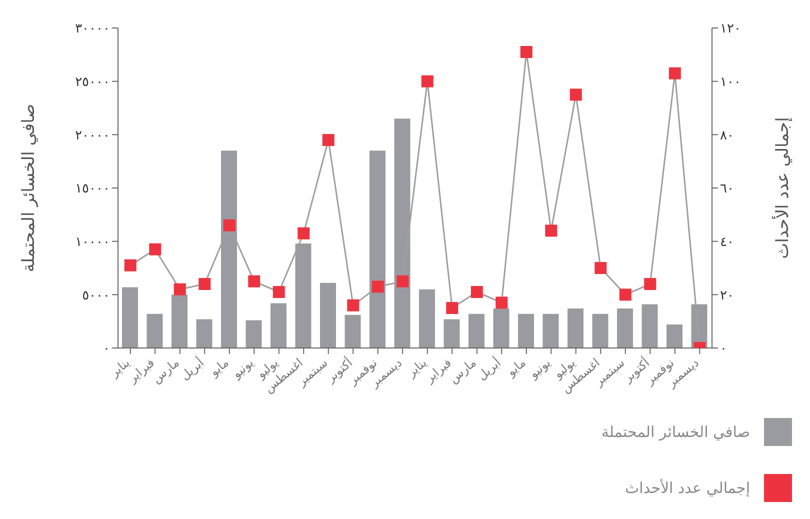 The image size is (810, 519). Describe the element at coordinates (723, 349) in the screenshot. I see `y2-tick-label: ٠` at that location.